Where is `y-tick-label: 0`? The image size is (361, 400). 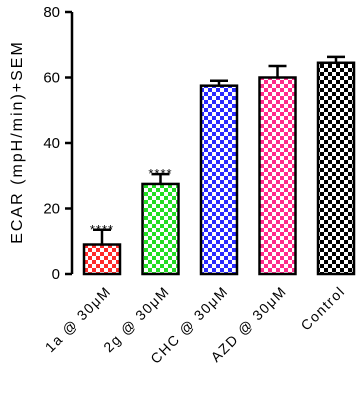
y-tick-label: 0 is located at coordinates (56, 274).